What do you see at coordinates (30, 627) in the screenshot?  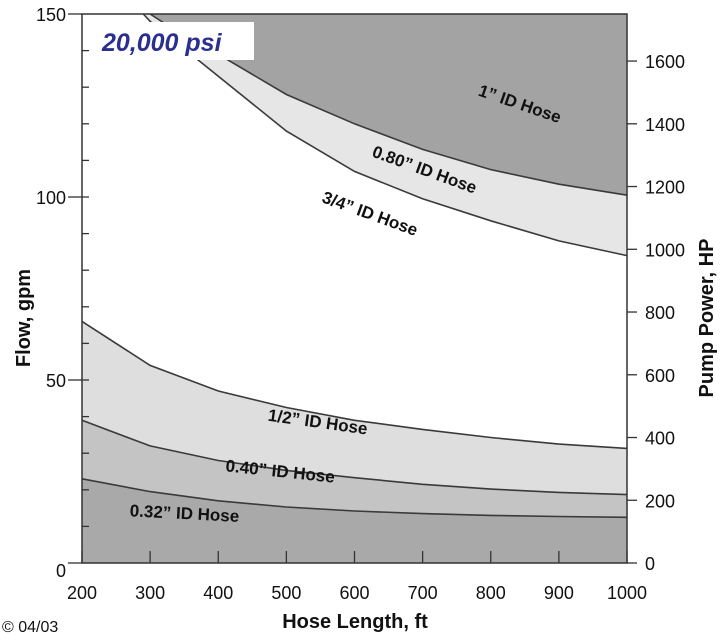 I see `copyright-text: © 04/03` at bounding box center [30, 627].